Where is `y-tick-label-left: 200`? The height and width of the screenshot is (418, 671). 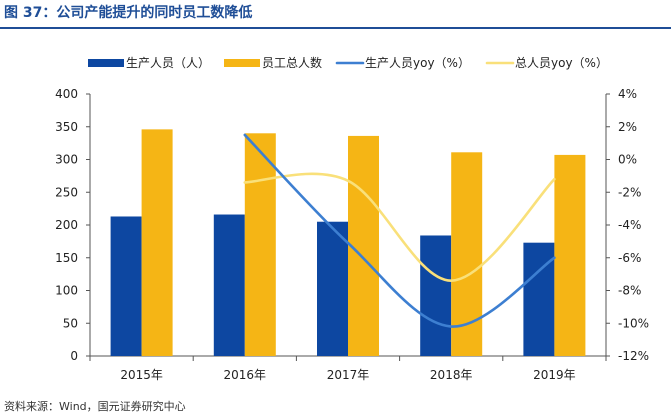 y-tick-label-left: 200 is located at coordinates (66, 225).